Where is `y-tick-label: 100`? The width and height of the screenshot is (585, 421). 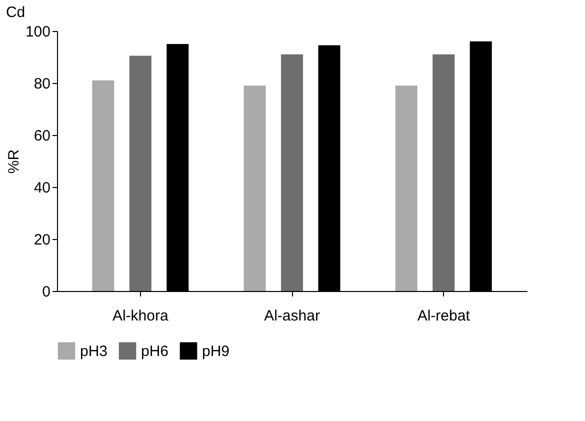 y-tick-label: 100 is located at coordinates (37, 32).